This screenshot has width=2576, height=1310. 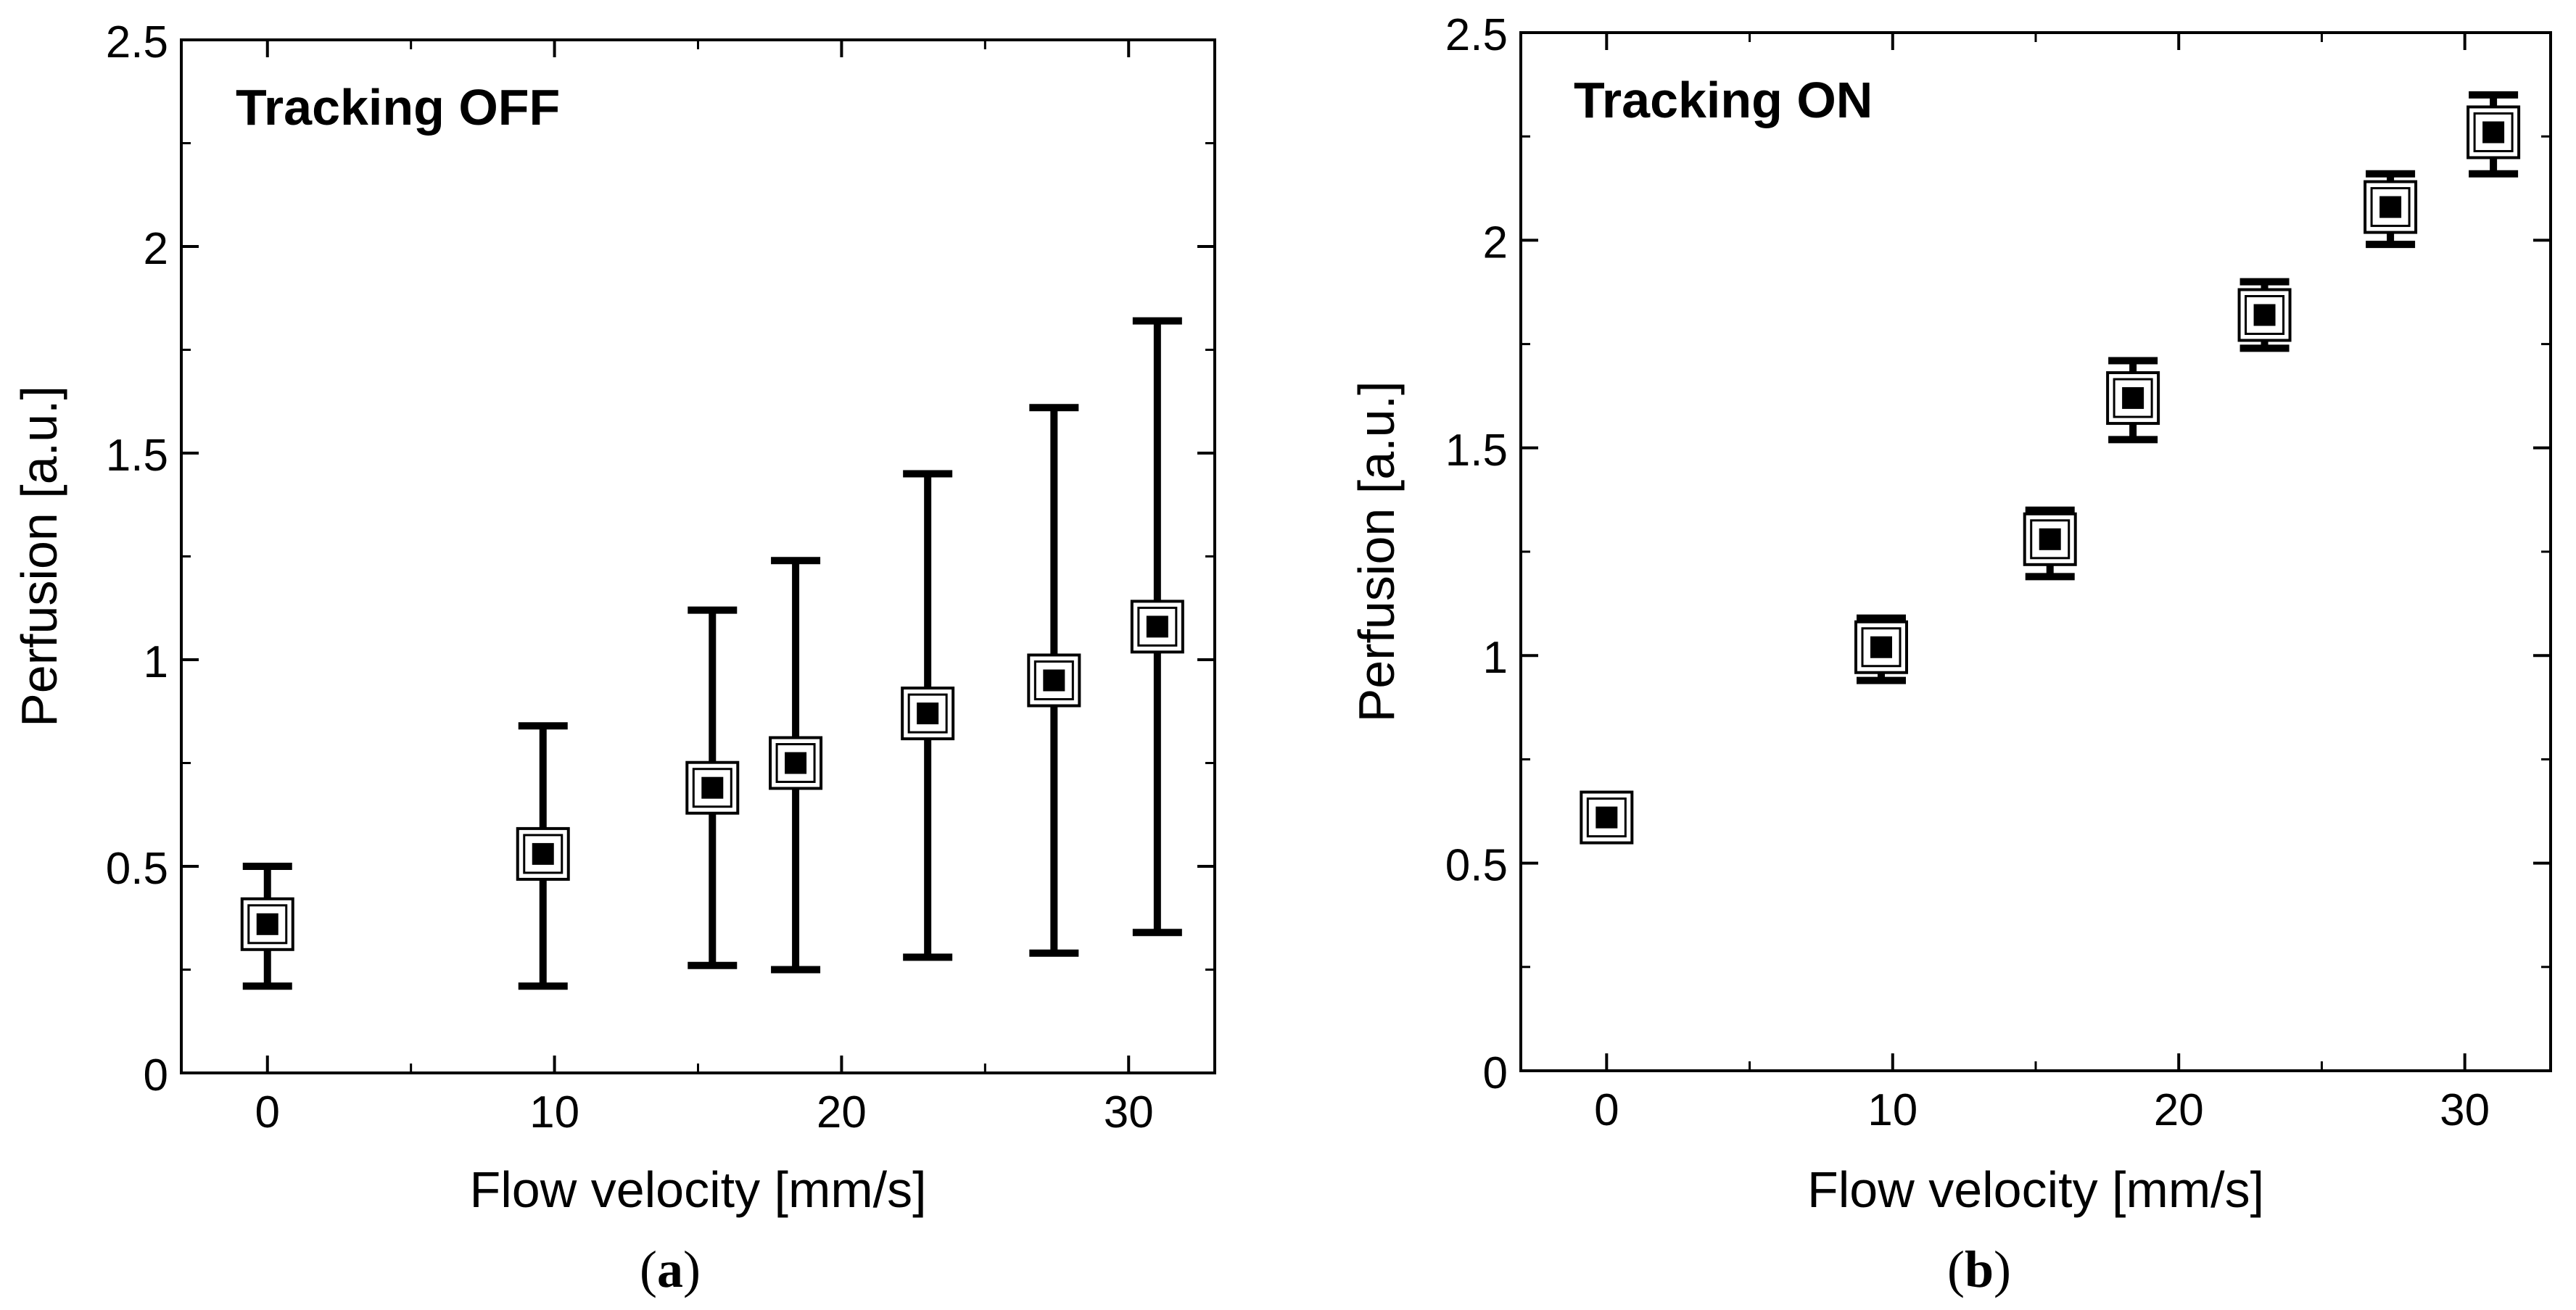 I want to click on panel-letter-a: a, so click(x=670, y=1269).